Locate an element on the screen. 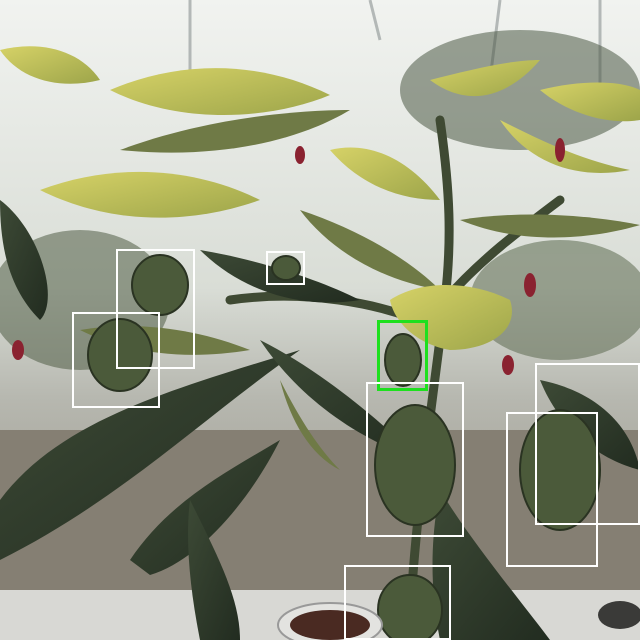  plant-pot is located at coordinates (458, 620).